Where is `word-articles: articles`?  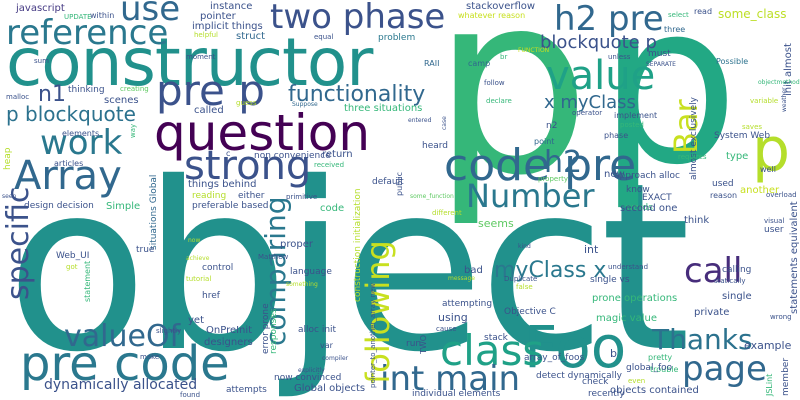
word-articles: articles is located at coordinates (69, 163).